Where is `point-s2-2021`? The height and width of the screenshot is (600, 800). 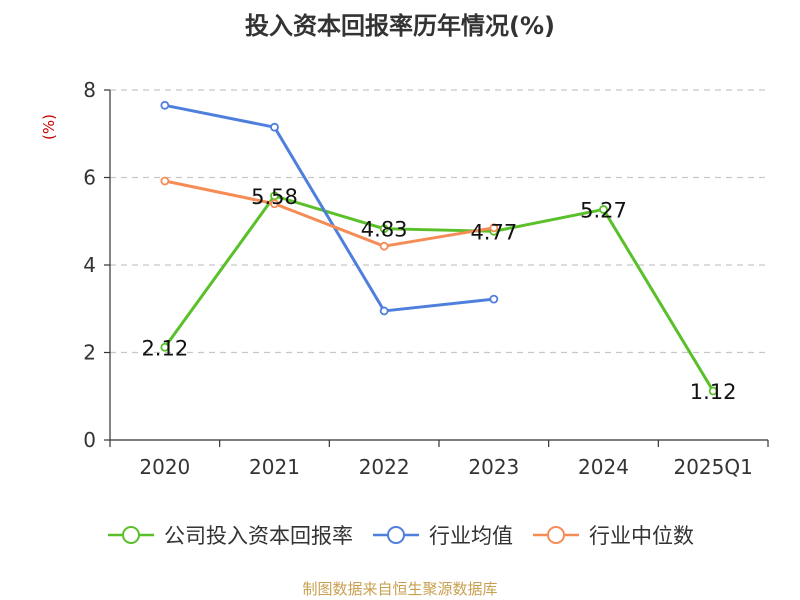
point-s2-2021 is located at coordinates (274, 204).